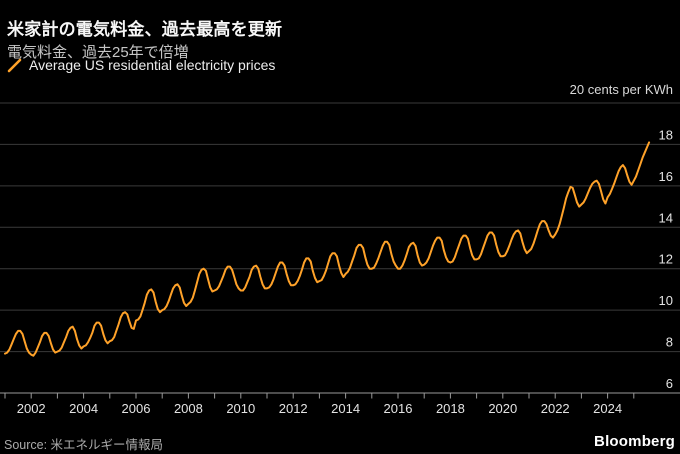  What do you see at coordinates (666, 217) in the screenshot?
I see `y-tick-label: 14` at bounding box center [666, 217].